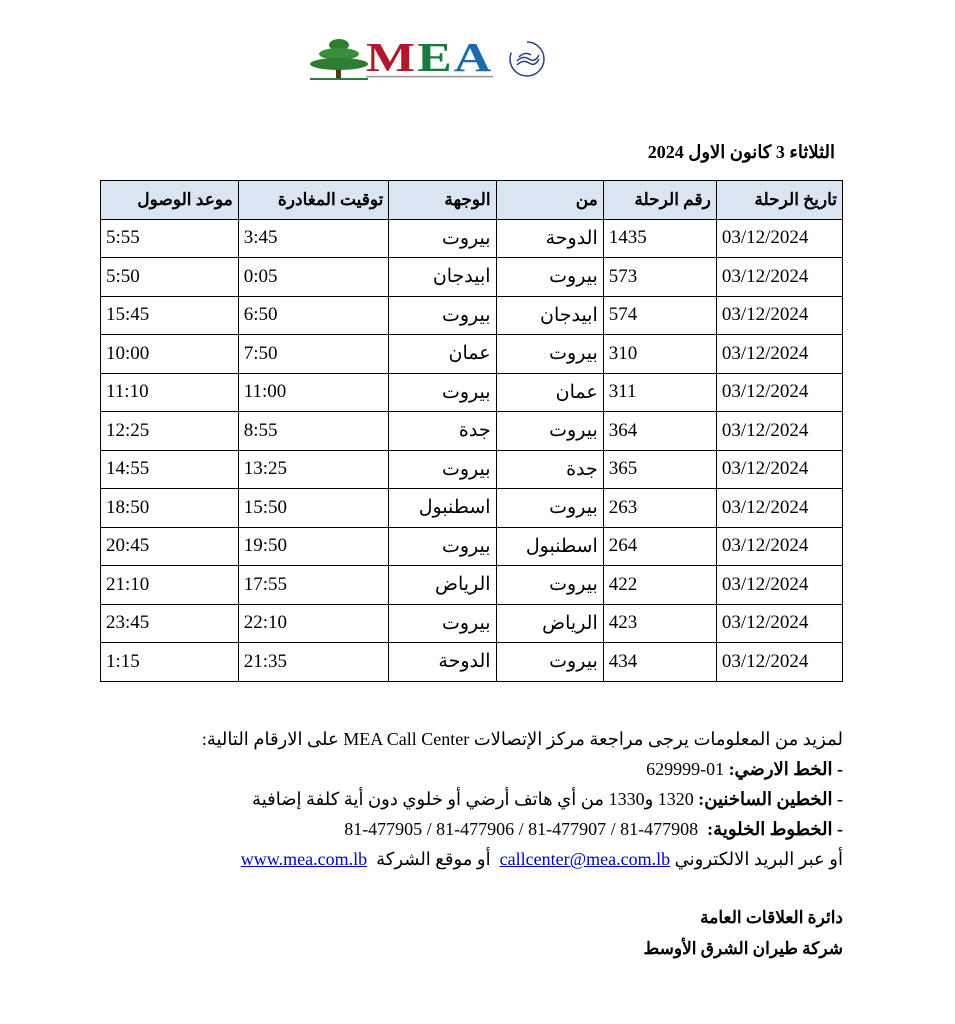  I want to click on landline-value: 01-629999, so click(685, 769).